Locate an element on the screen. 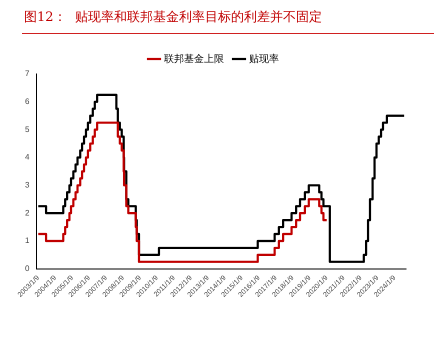 The height and width of the screenshot is (342, 442). y-tick-label: 4 is located at coordinates (27, 157).